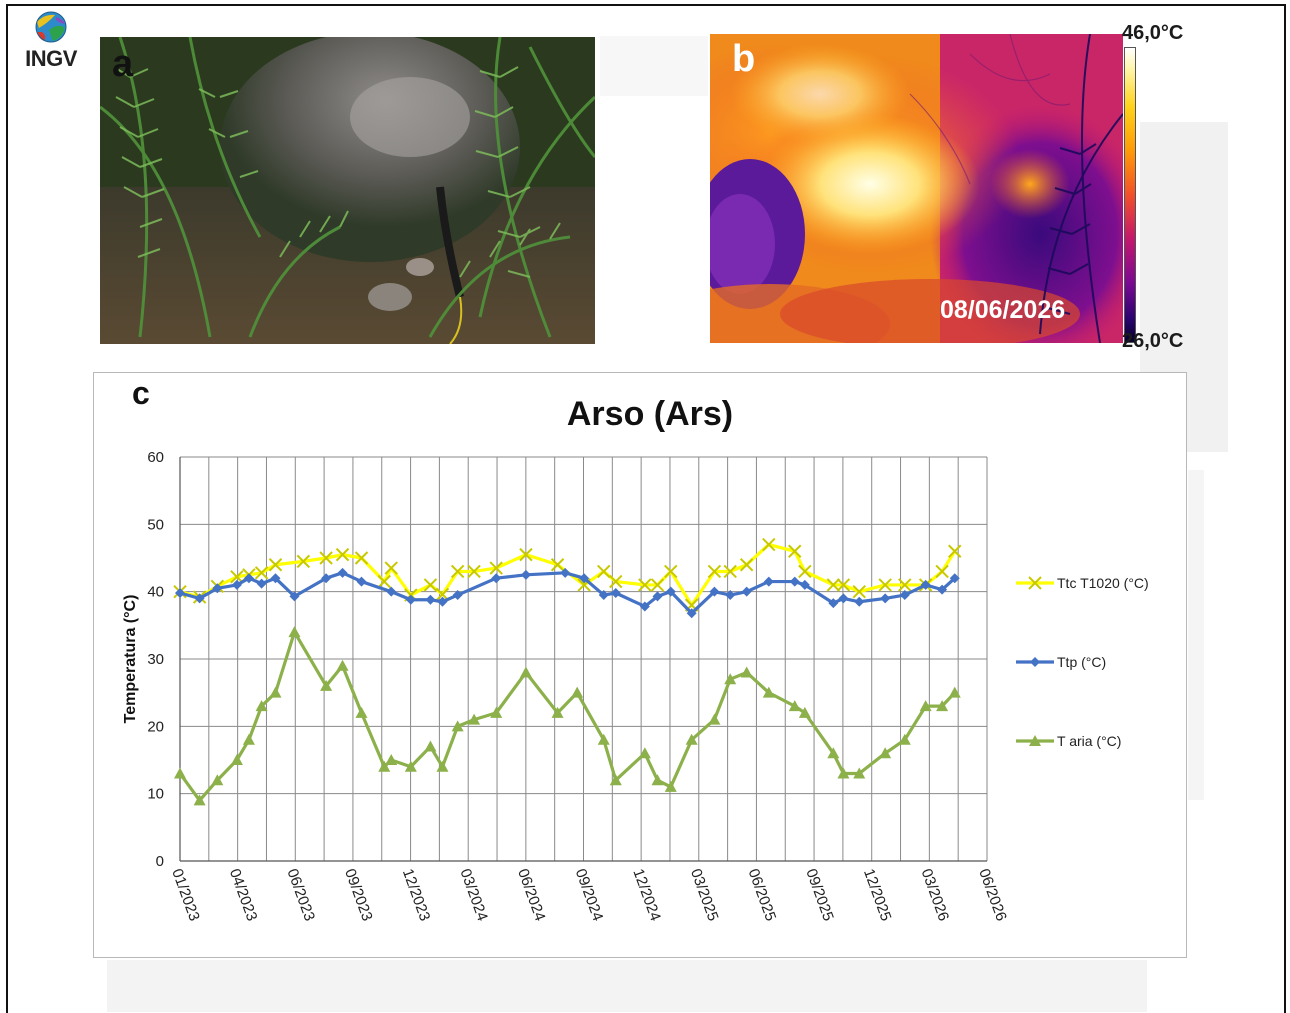 This screenshot has height=1013, width=1290. Describe the element at coordinates (51, 58) in the screenshot. I see `logo-text: INGV` at that location.